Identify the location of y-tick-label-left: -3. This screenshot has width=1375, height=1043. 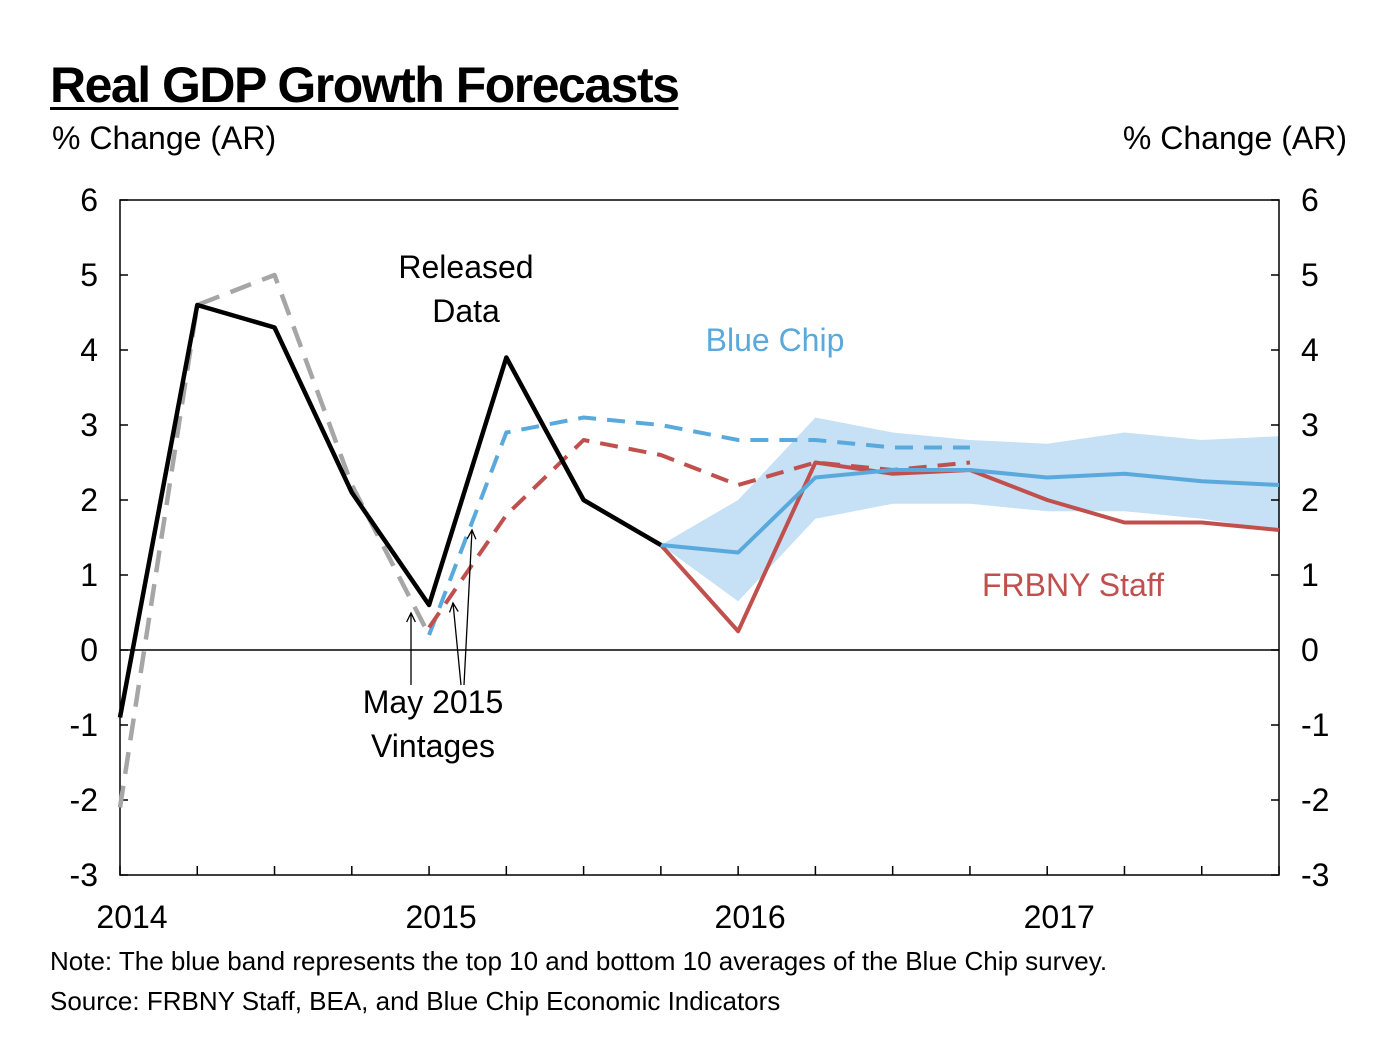
(84, 875).